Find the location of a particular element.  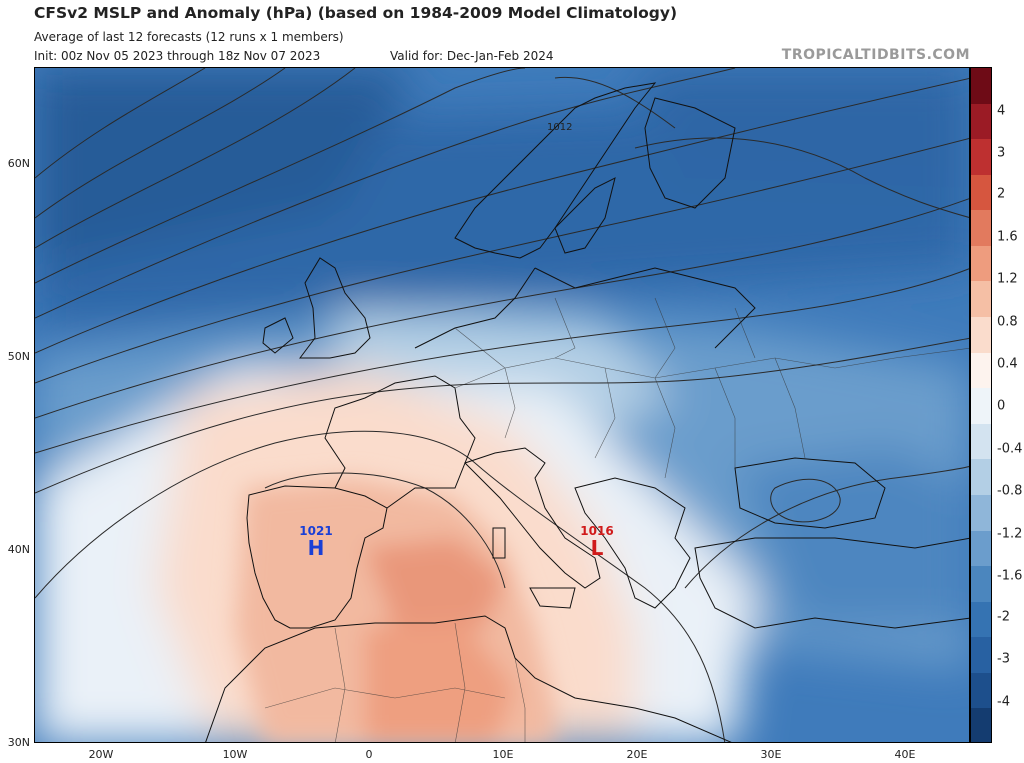

colorbar-tick-label: 1.2 is located at coordinates (1007, 279).